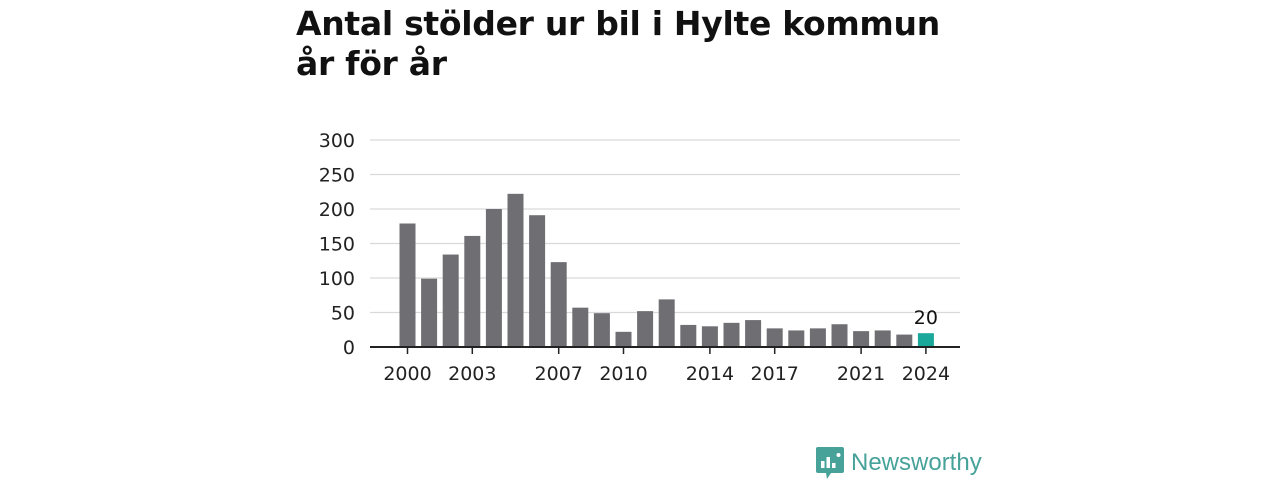 This screenshot has width=1280, height=480. What do you see at coordinates (429, 312) in the screenshot?
I see `bar-2001` at bounding box center [429, 312].